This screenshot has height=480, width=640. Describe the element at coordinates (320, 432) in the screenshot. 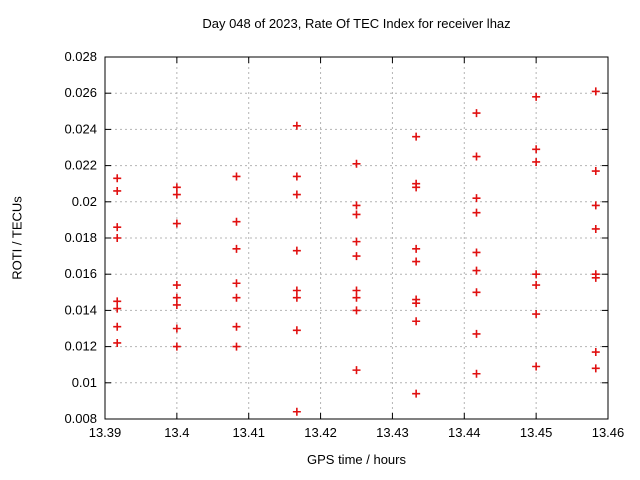

I see `x-tick-label: 13.42` at that location.